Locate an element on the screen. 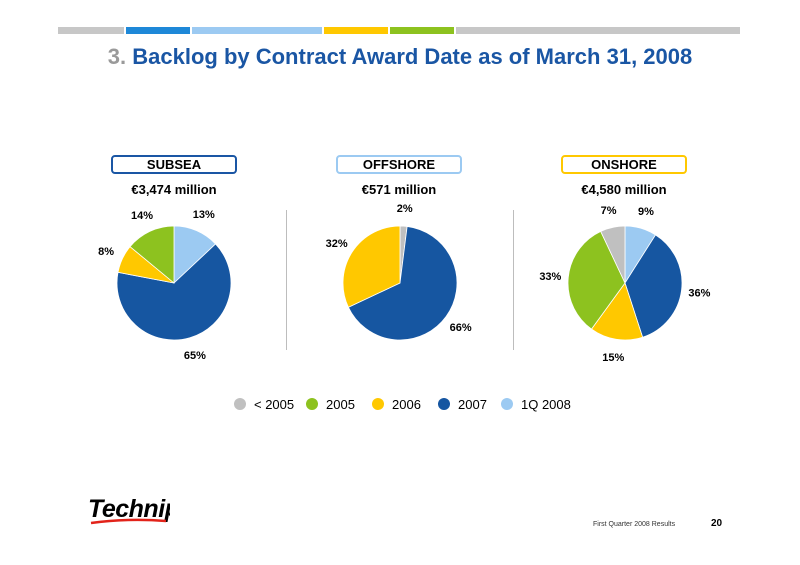 This screenshot has width=800, height=565. legend: < 2005 2005 2006 2007 1Q 2008 is located at coordinates (400, 405).